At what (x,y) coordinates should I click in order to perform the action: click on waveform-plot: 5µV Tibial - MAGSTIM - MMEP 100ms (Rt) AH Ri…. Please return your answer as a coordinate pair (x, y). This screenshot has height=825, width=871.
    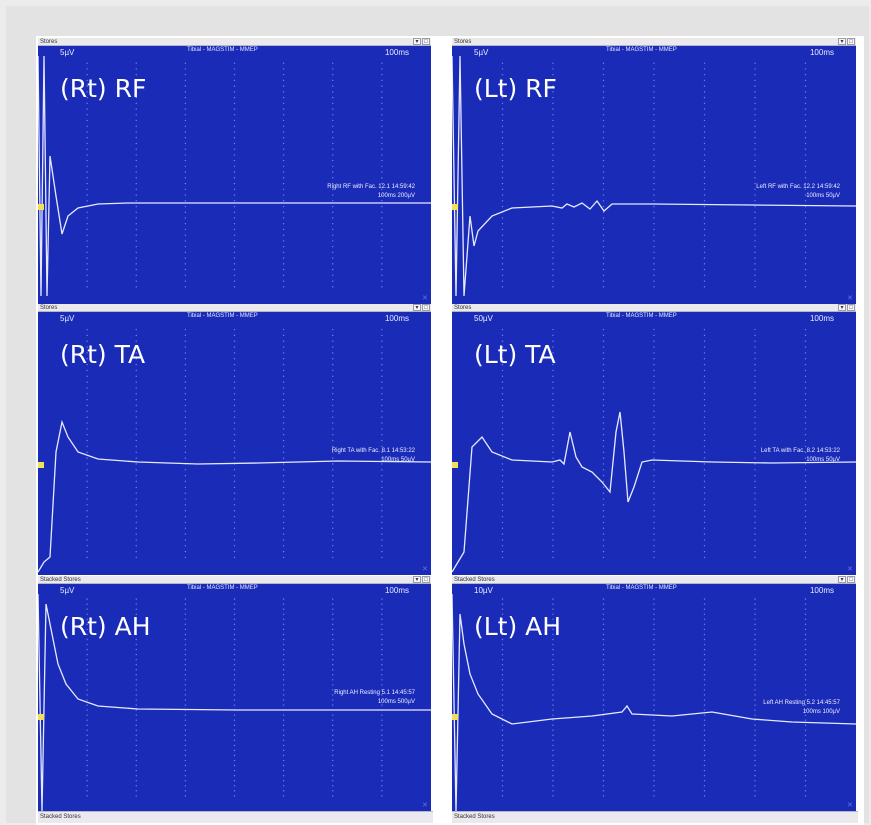
    Looking at the image, I should click on (234, 697).